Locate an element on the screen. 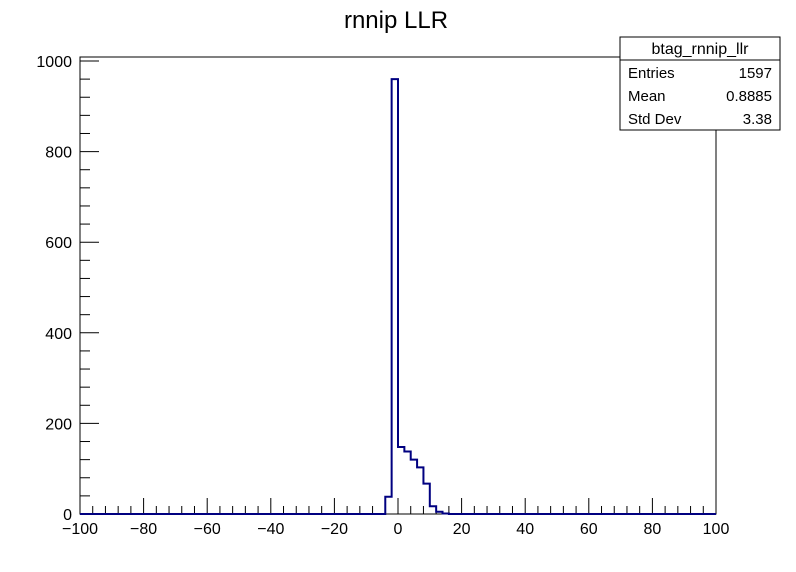  x-tick-label: 60 is located at coordinates (589, 529).